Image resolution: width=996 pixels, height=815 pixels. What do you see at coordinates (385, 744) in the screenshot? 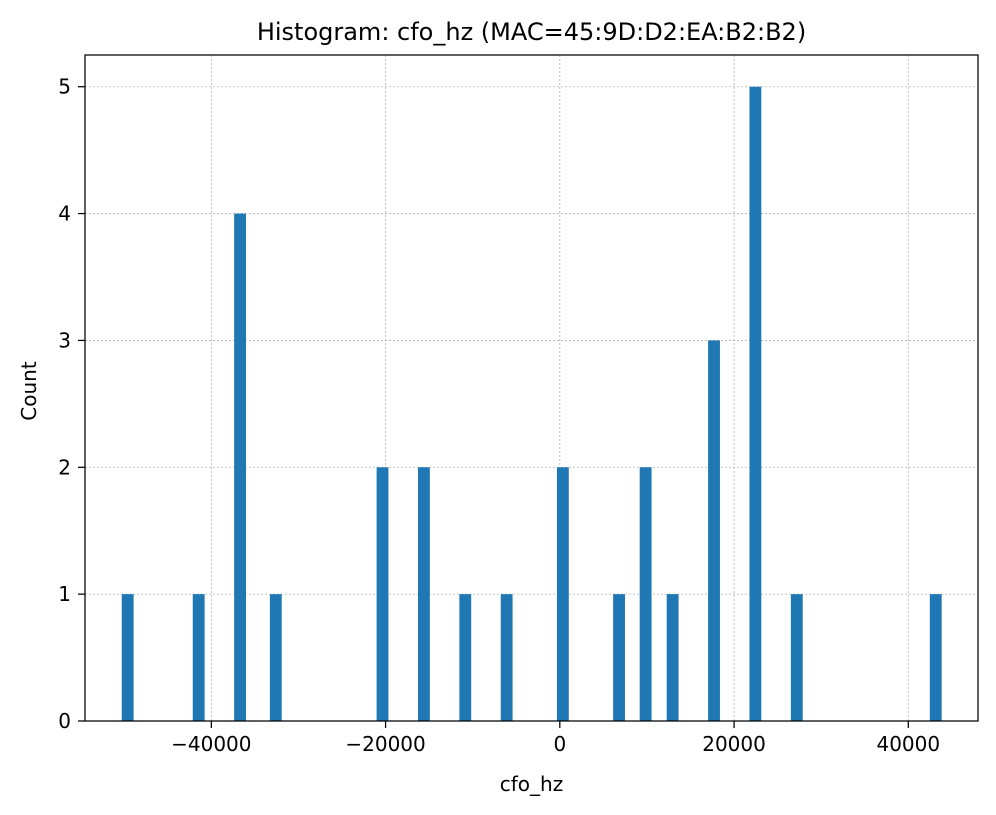
I see `x-tick-label: −20000` at bounding box center [385, 744].